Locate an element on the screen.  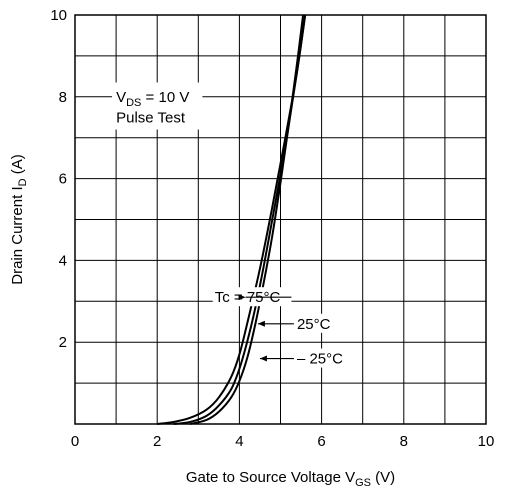
y-tick-label: 6 is located at coordinates (63, 179).